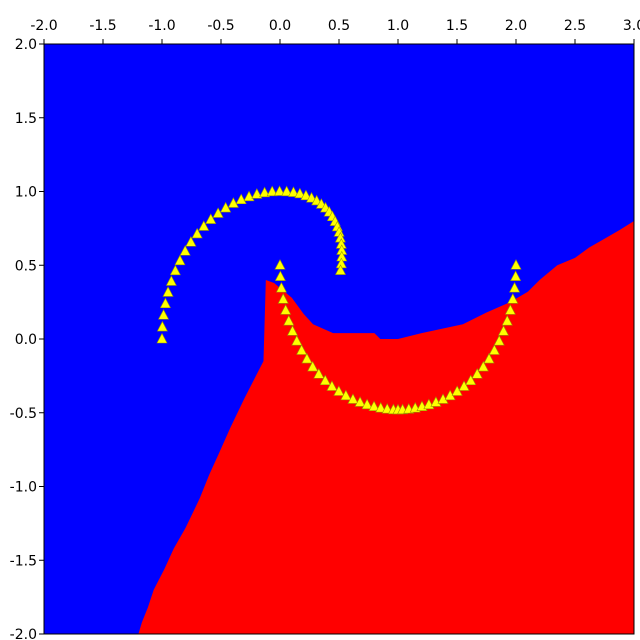 This screenshot has width=640, height=640. Describe the element at coordinates (280, 26) in the screenshot. I see `x-tick-label: 0.0` at that location.